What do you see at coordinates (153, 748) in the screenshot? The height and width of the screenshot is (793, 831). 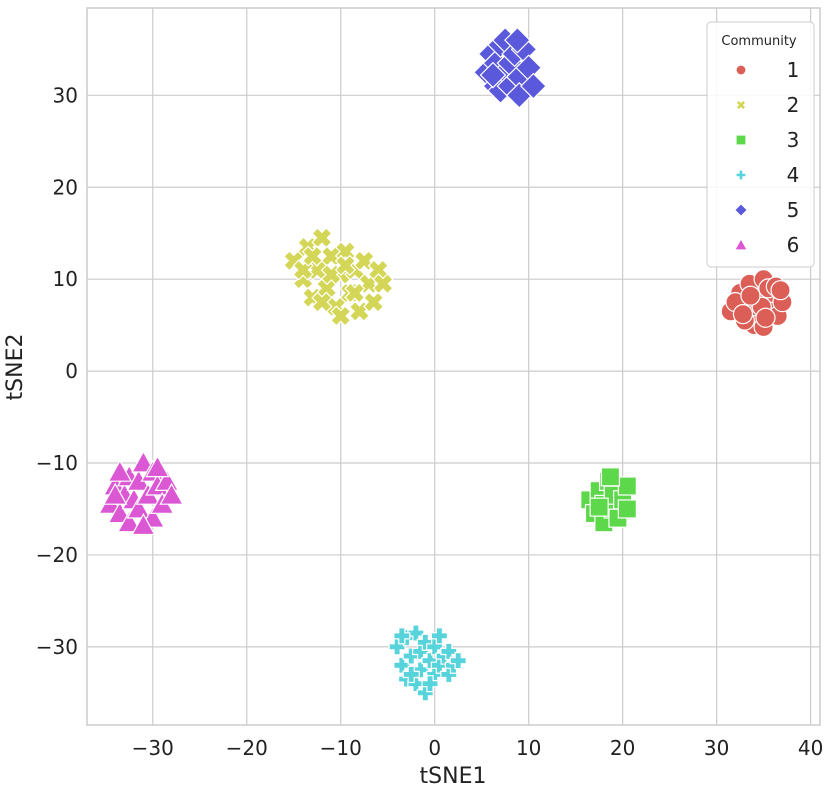 I see `x-tick-label: −30` at bounding box center [153, 748].